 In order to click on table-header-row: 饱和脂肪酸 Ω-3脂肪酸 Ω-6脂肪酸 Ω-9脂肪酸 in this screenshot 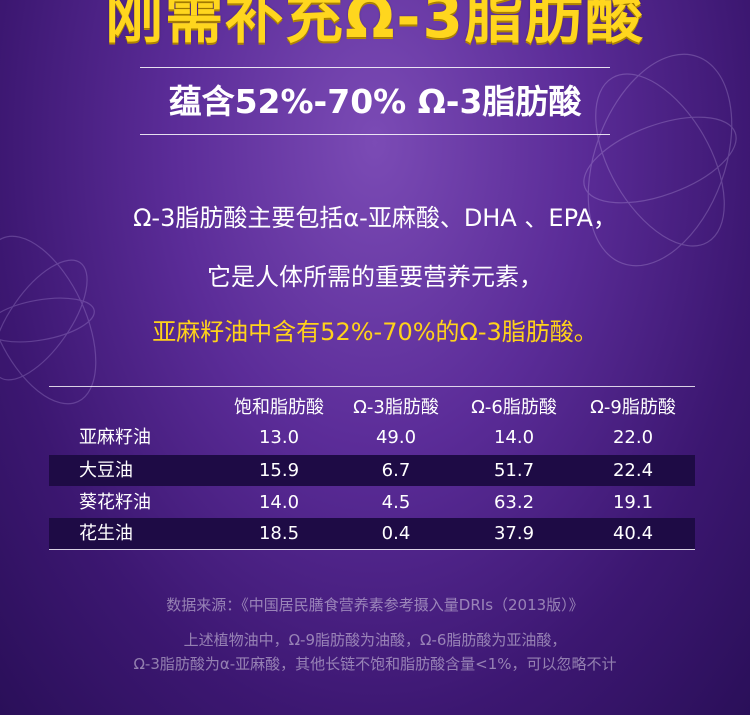, I will do `click(372, 408)`.